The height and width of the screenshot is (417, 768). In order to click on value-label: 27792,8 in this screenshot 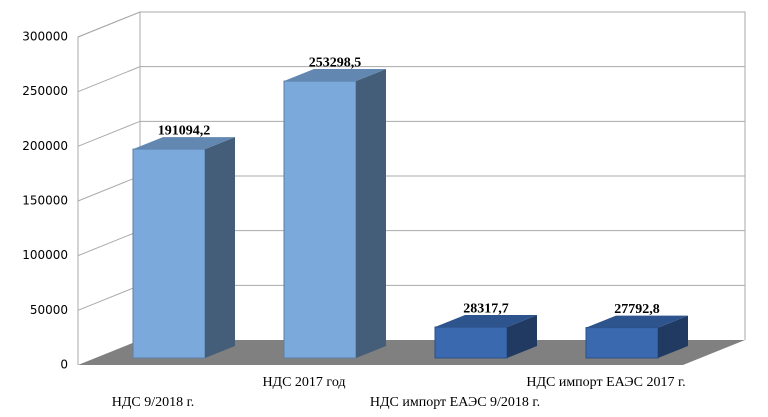, I will do `click(637, 309)`.